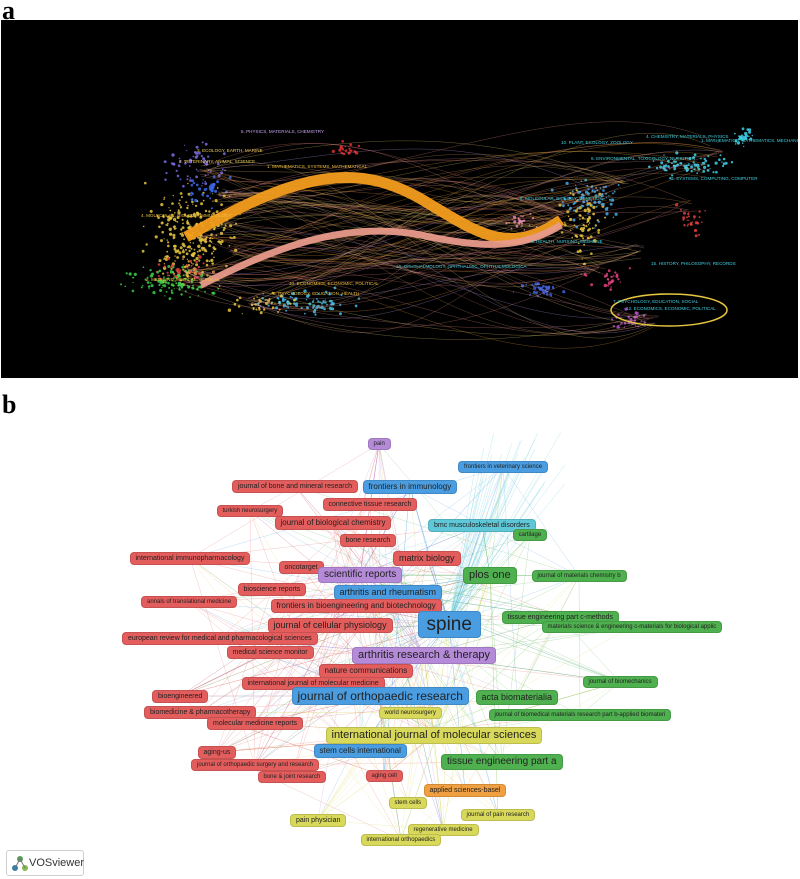  Describe the element at coordinates (597, 142) in the screenshot. I see `cited-label: 10. PLANT, ECOLOGY, ZOOLOGY` at that location.